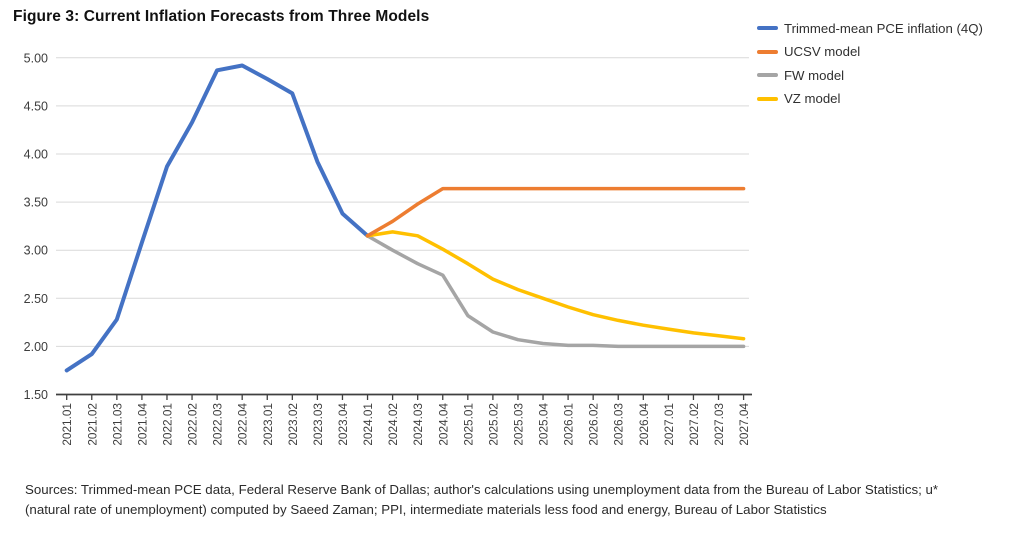  What do you see at coordinates (142, 424) in the screenshot?
I see `svg-text: 2021.04` at bounding box center [142, 424].